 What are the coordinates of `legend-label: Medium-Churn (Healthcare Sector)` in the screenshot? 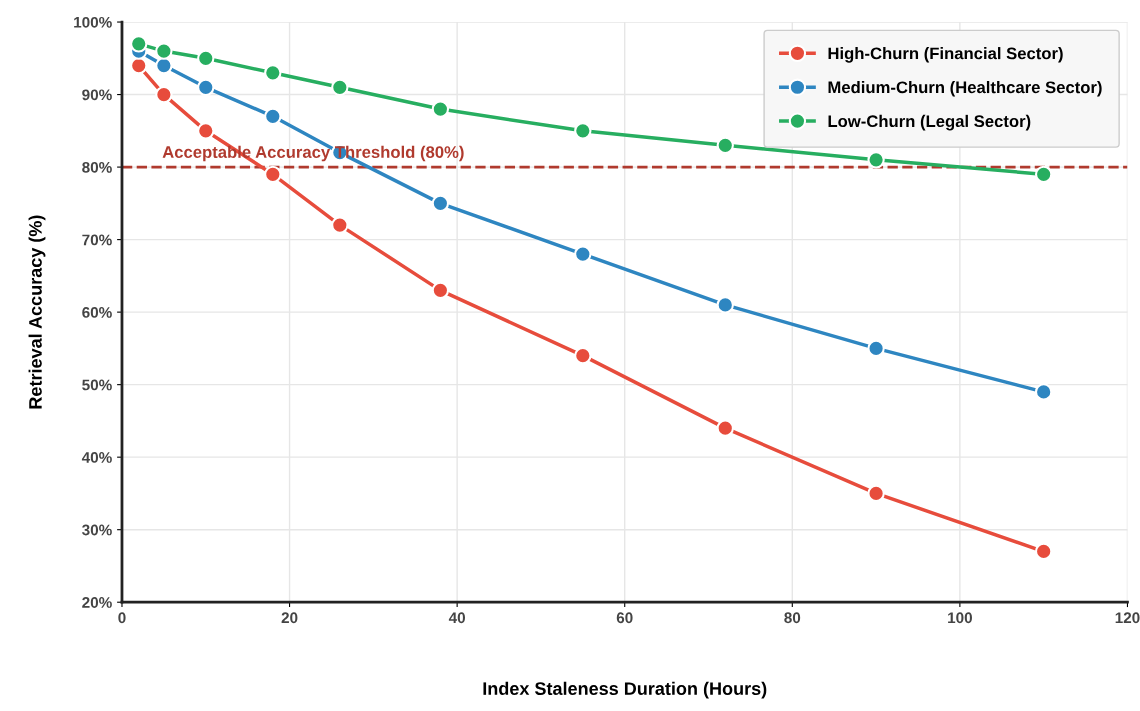 It's located at (965, 88).